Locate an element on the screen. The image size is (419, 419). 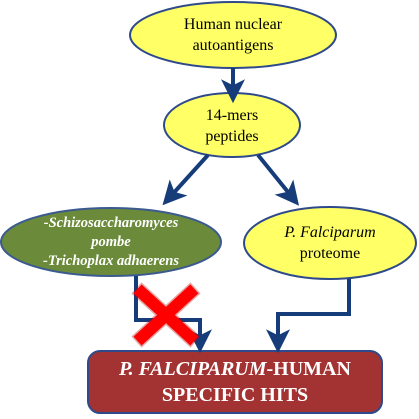
autoantigens-line1: Human nuclear is located at coordinates (233, 24).